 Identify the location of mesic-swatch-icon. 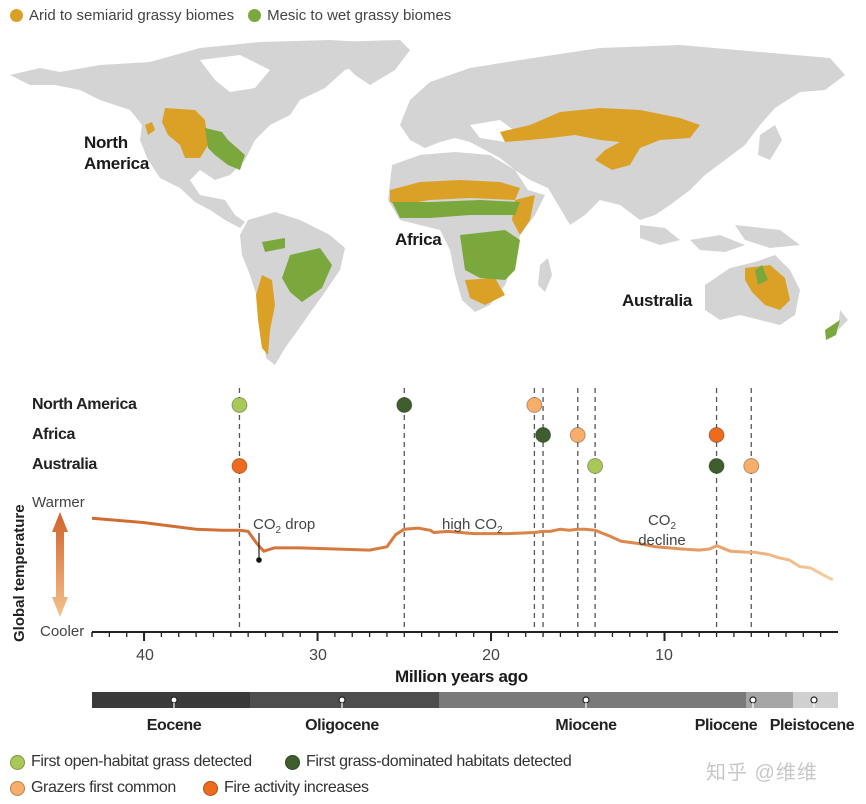
(255, 15).